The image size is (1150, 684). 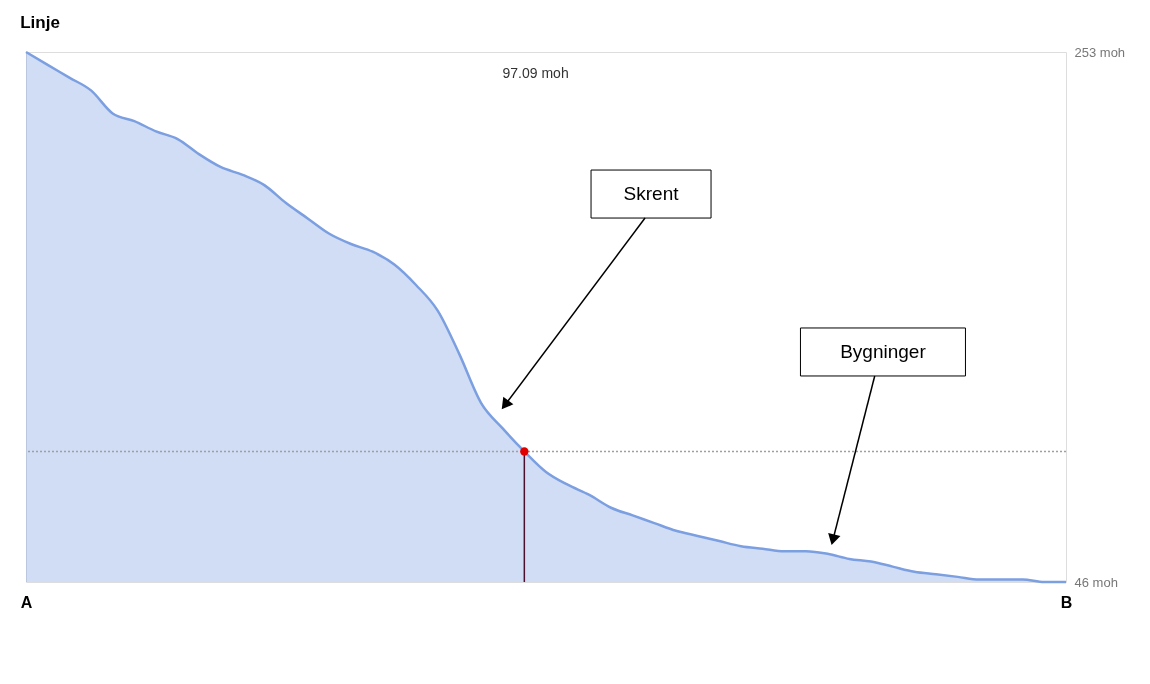 What do you see at coordinates (26, 602) in the screenshot?
I see `x-tick-label: A` at bounding box center [26, 602].